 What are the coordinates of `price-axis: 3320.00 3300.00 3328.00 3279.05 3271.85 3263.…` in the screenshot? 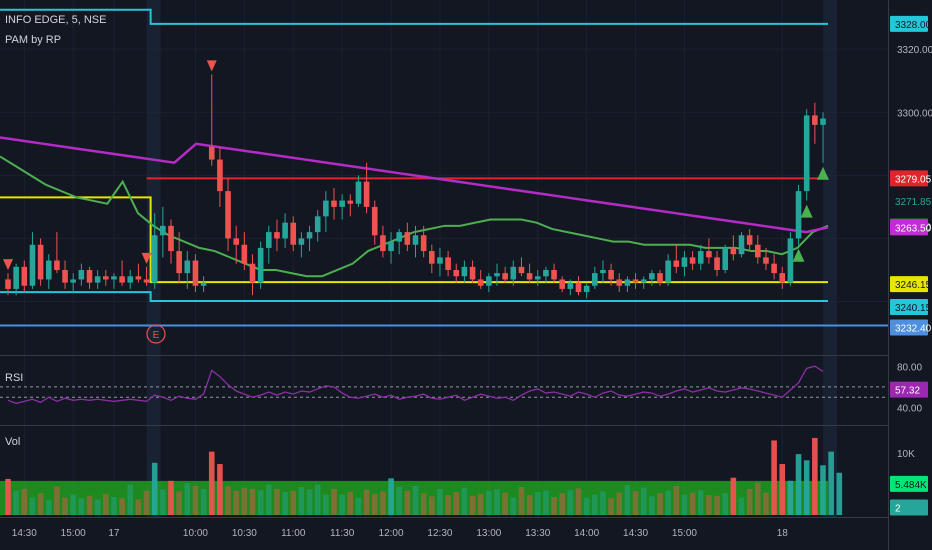 It's located at (911, 265).